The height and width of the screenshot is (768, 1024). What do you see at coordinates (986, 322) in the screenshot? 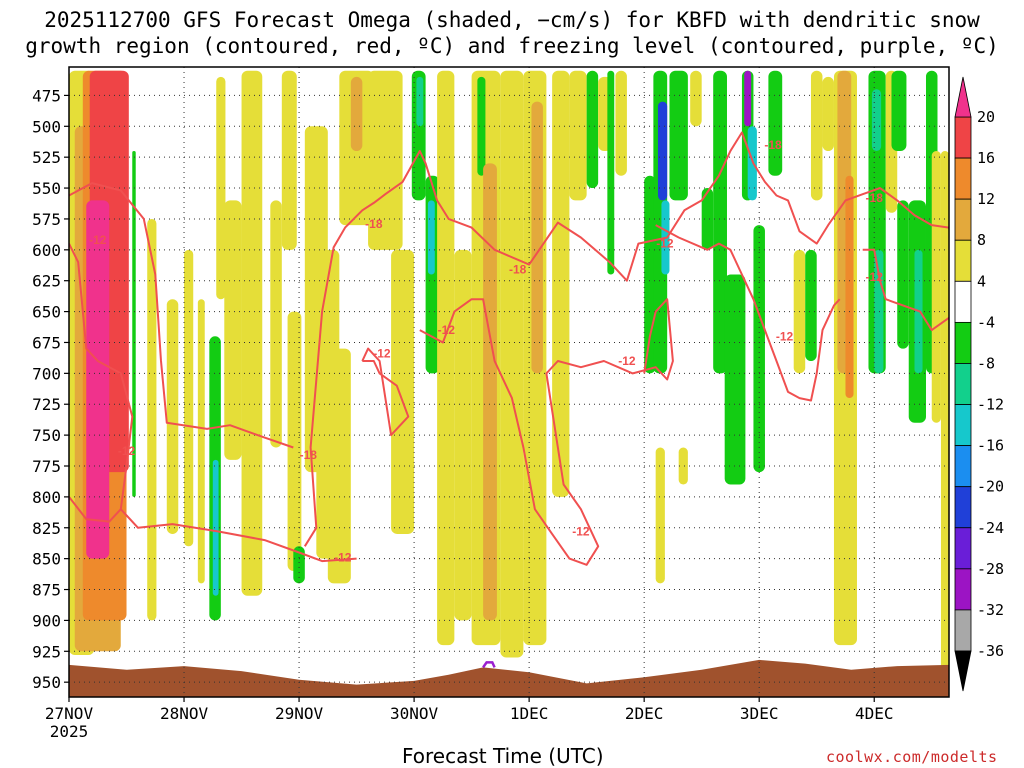
I see `colorbar-label: -4` at bounding box center [986, 322].